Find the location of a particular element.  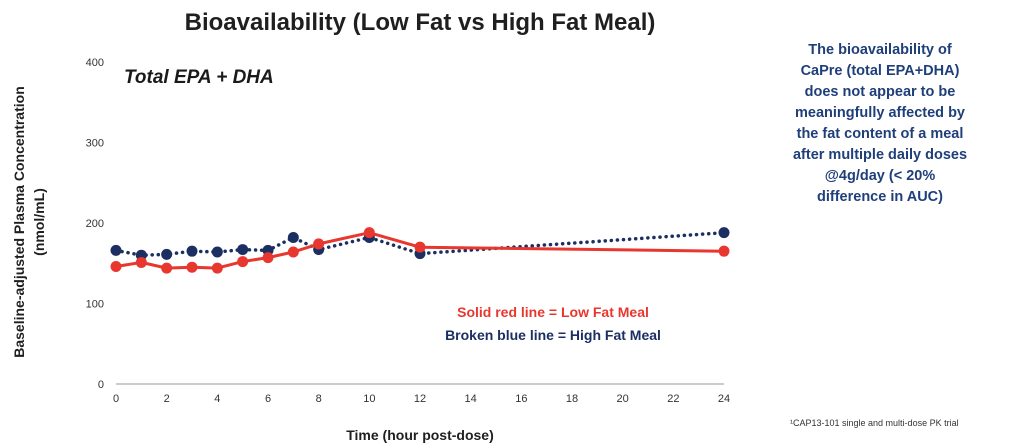

y-tick-labels: 0 100 200 300 400 is located at coordinates (95, 224).